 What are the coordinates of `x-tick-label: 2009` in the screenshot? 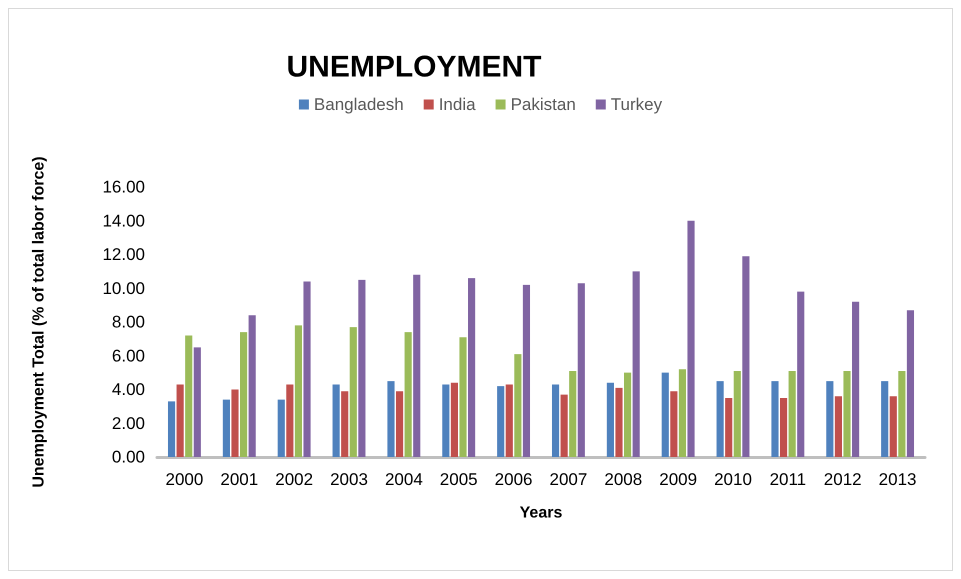 It's located at (678, 479).